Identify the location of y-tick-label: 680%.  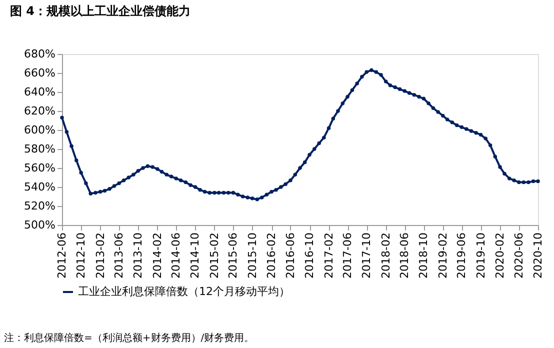
(40, 54).